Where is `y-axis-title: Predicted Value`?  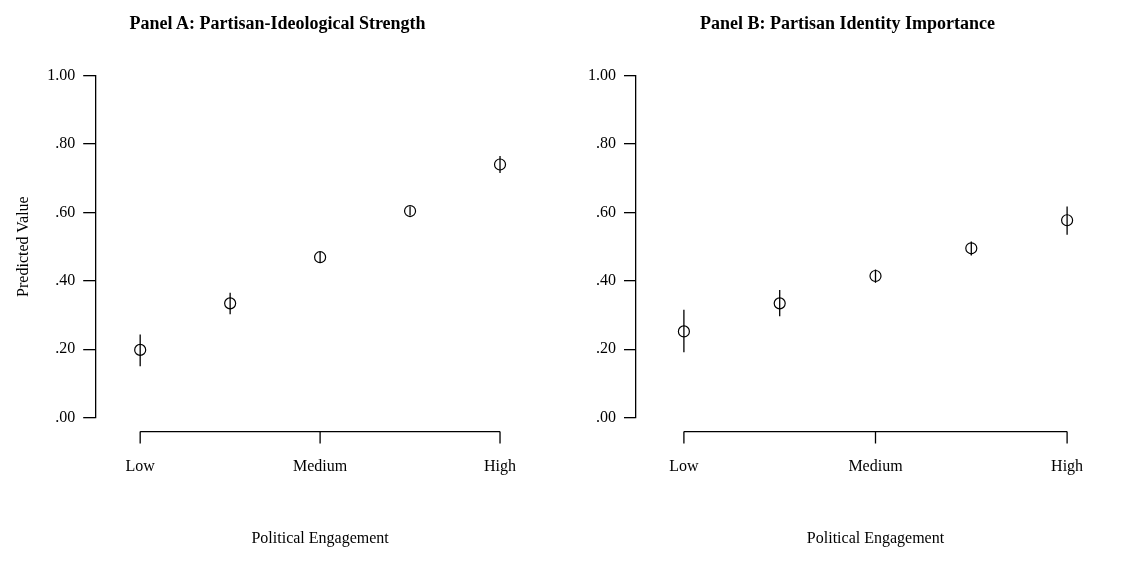 y-axis-title: Predicted Value is located at coordinates (22, 246).